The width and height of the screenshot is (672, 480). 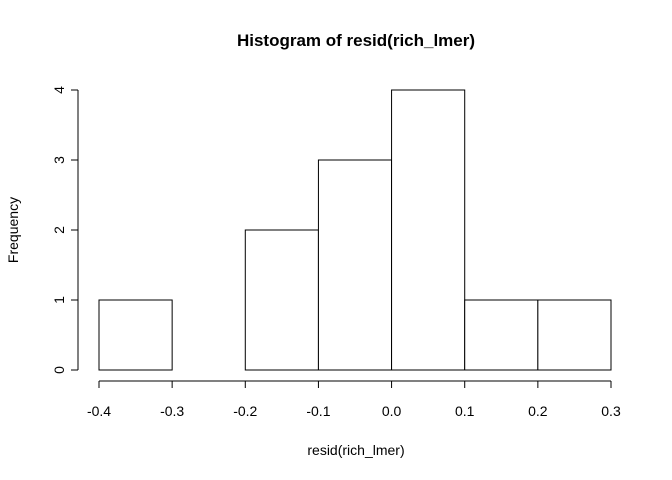 What do you see at coordinates (465, 411) in the screenshot?
I see `x-tick-label-5: 0.1` at bounding box center [465, 411].